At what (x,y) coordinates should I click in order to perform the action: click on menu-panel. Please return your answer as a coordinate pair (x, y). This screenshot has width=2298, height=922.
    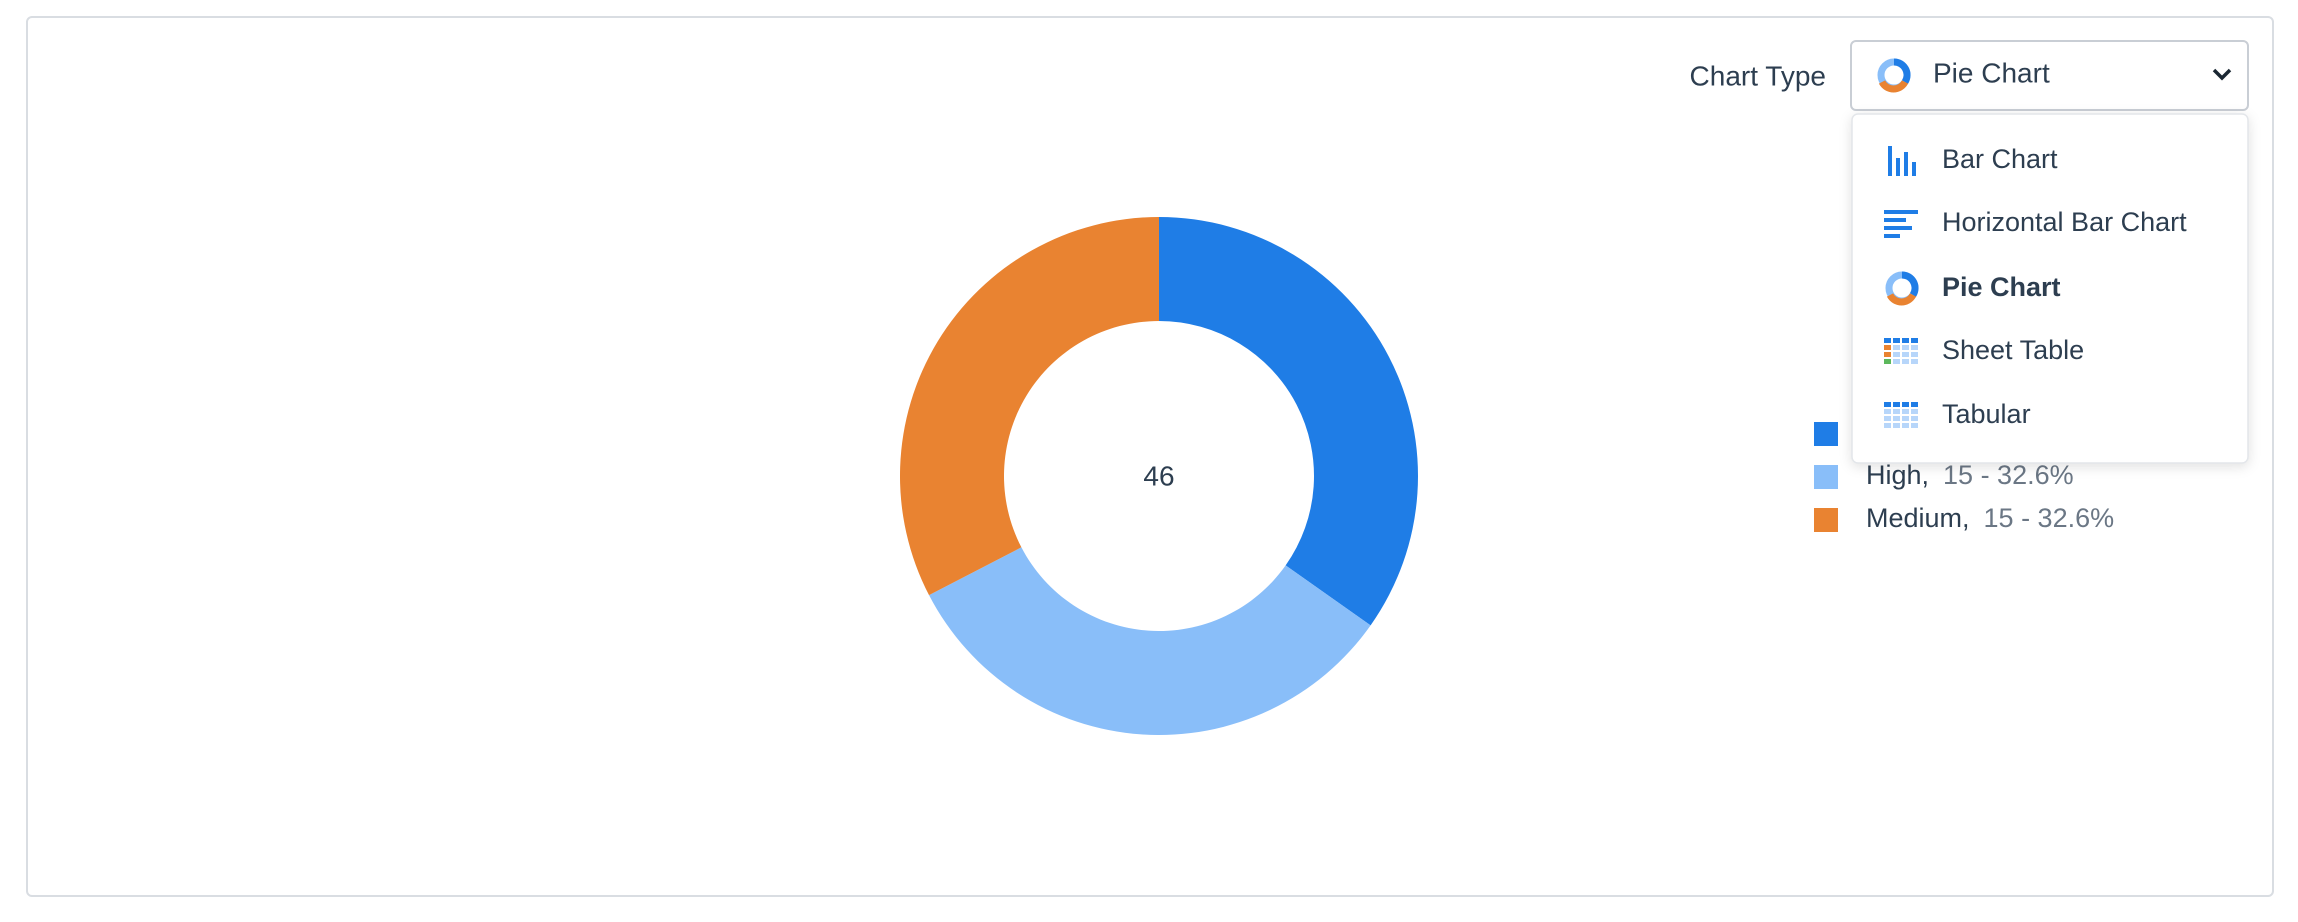
    Looking at the image, I should click on (2050, 288).